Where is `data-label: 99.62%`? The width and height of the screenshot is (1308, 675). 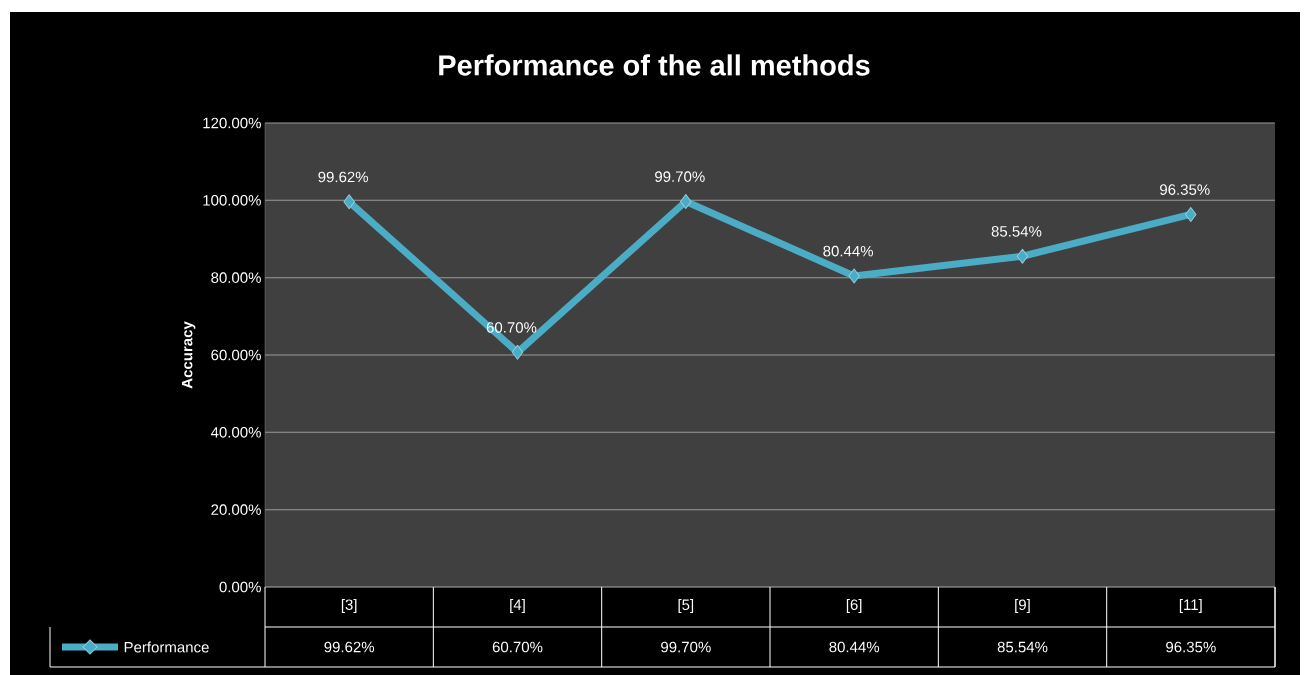 data-label: 99.62% is located at coordinates (349, 647).